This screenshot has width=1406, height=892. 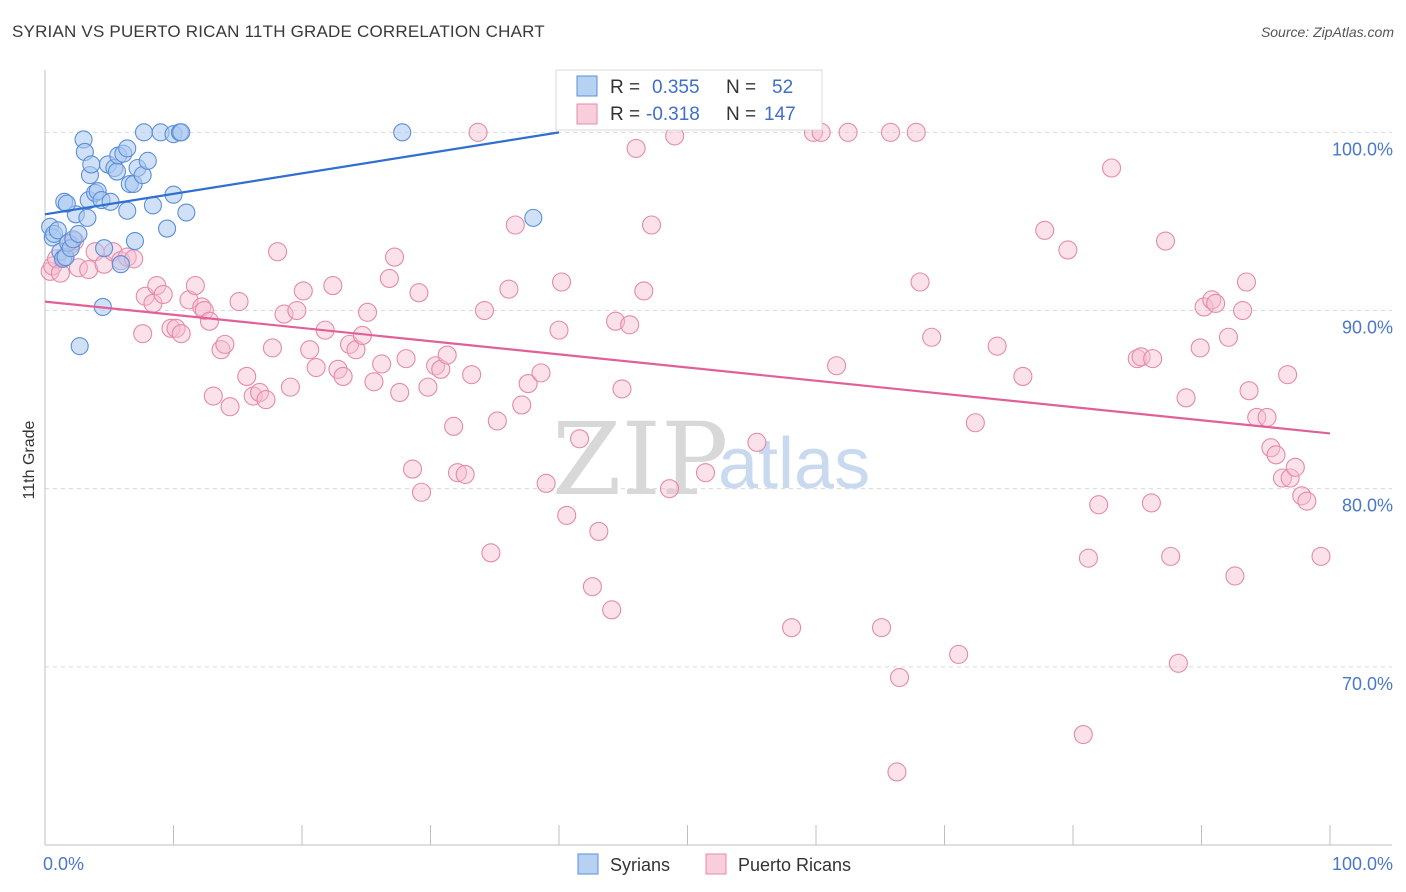 What do you see at coordinates (741, 87) in the screenshot?
I see `syrians-n-label: N =` at bounding box center [741, 87].